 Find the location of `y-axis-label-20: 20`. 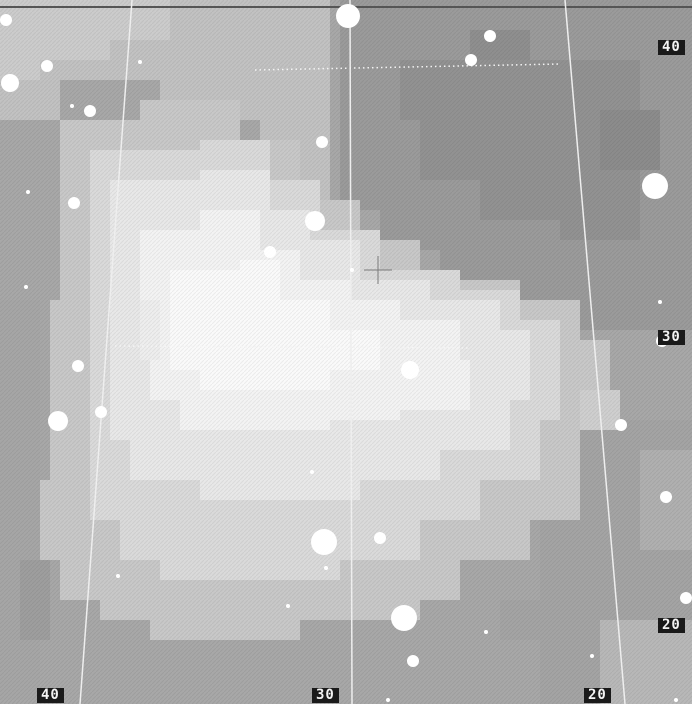

y-axis-label-20: 20 is located at coordinates (671, 625).